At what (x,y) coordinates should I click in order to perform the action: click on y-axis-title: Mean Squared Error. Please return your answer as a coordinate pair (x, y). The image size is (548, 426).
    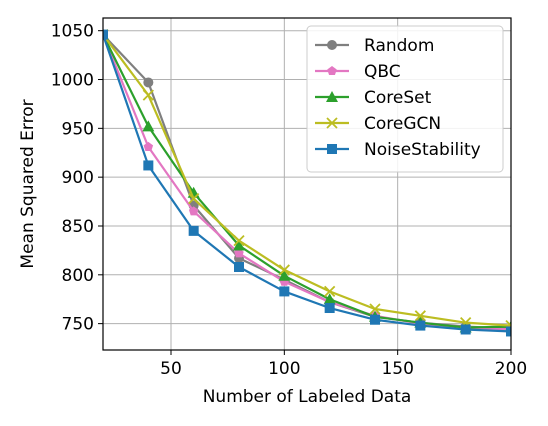
    Looking at the image, I should click on (28, 183).